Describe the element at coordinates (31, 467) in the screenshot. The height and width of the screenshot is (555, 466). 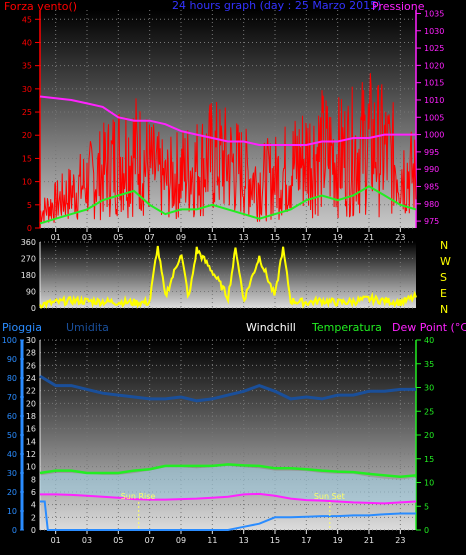
I see `humidity-y-tick-label: 10` at that location.